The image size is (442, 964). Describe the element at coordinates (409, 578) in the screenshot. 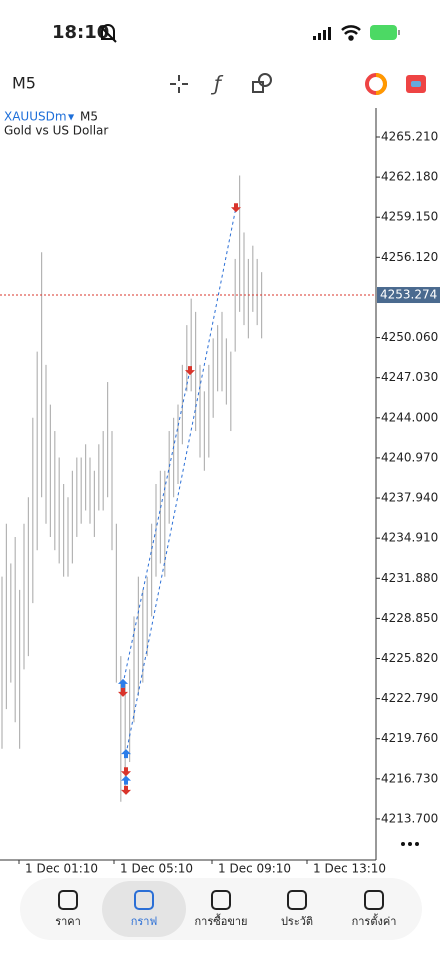

I see `y-tick-label: 4231.880` at that location.